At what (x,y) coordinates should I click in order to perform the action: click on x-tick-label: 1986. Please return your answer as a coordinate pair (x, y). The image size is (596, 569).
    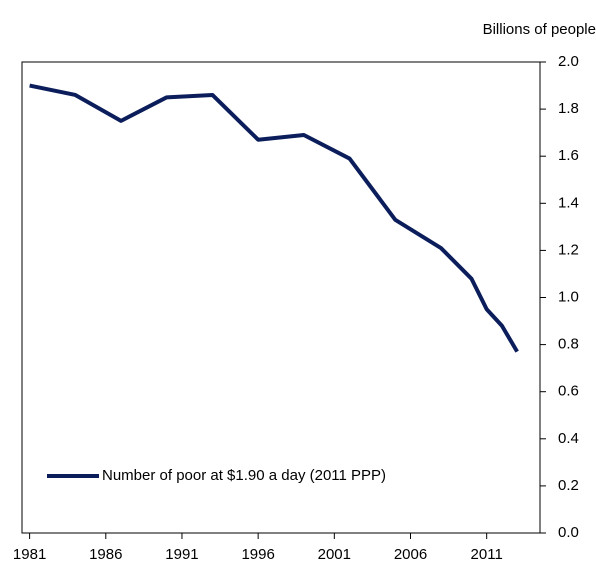
    Looking at the image, I should click on (105, 554).